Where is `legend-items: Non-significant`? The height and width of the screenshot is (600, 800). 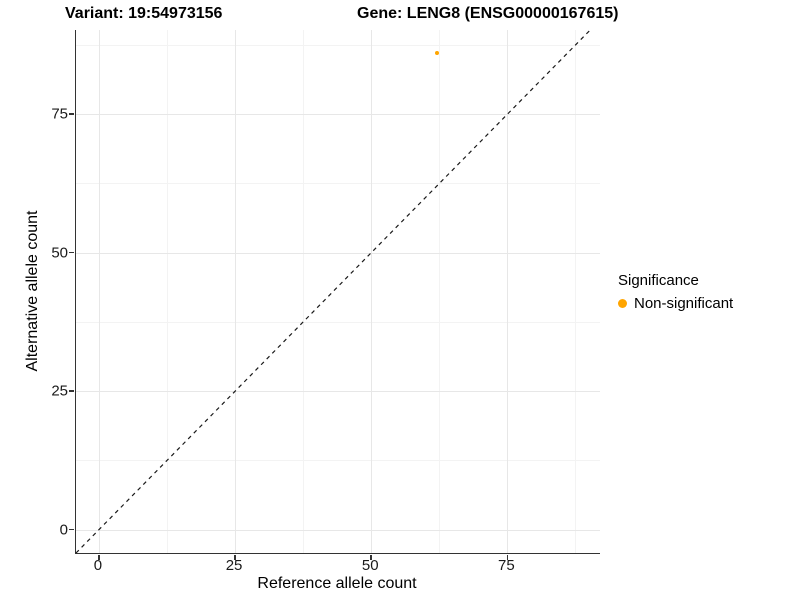 legend-items: Non-significant is located at coordinates (675, 303).